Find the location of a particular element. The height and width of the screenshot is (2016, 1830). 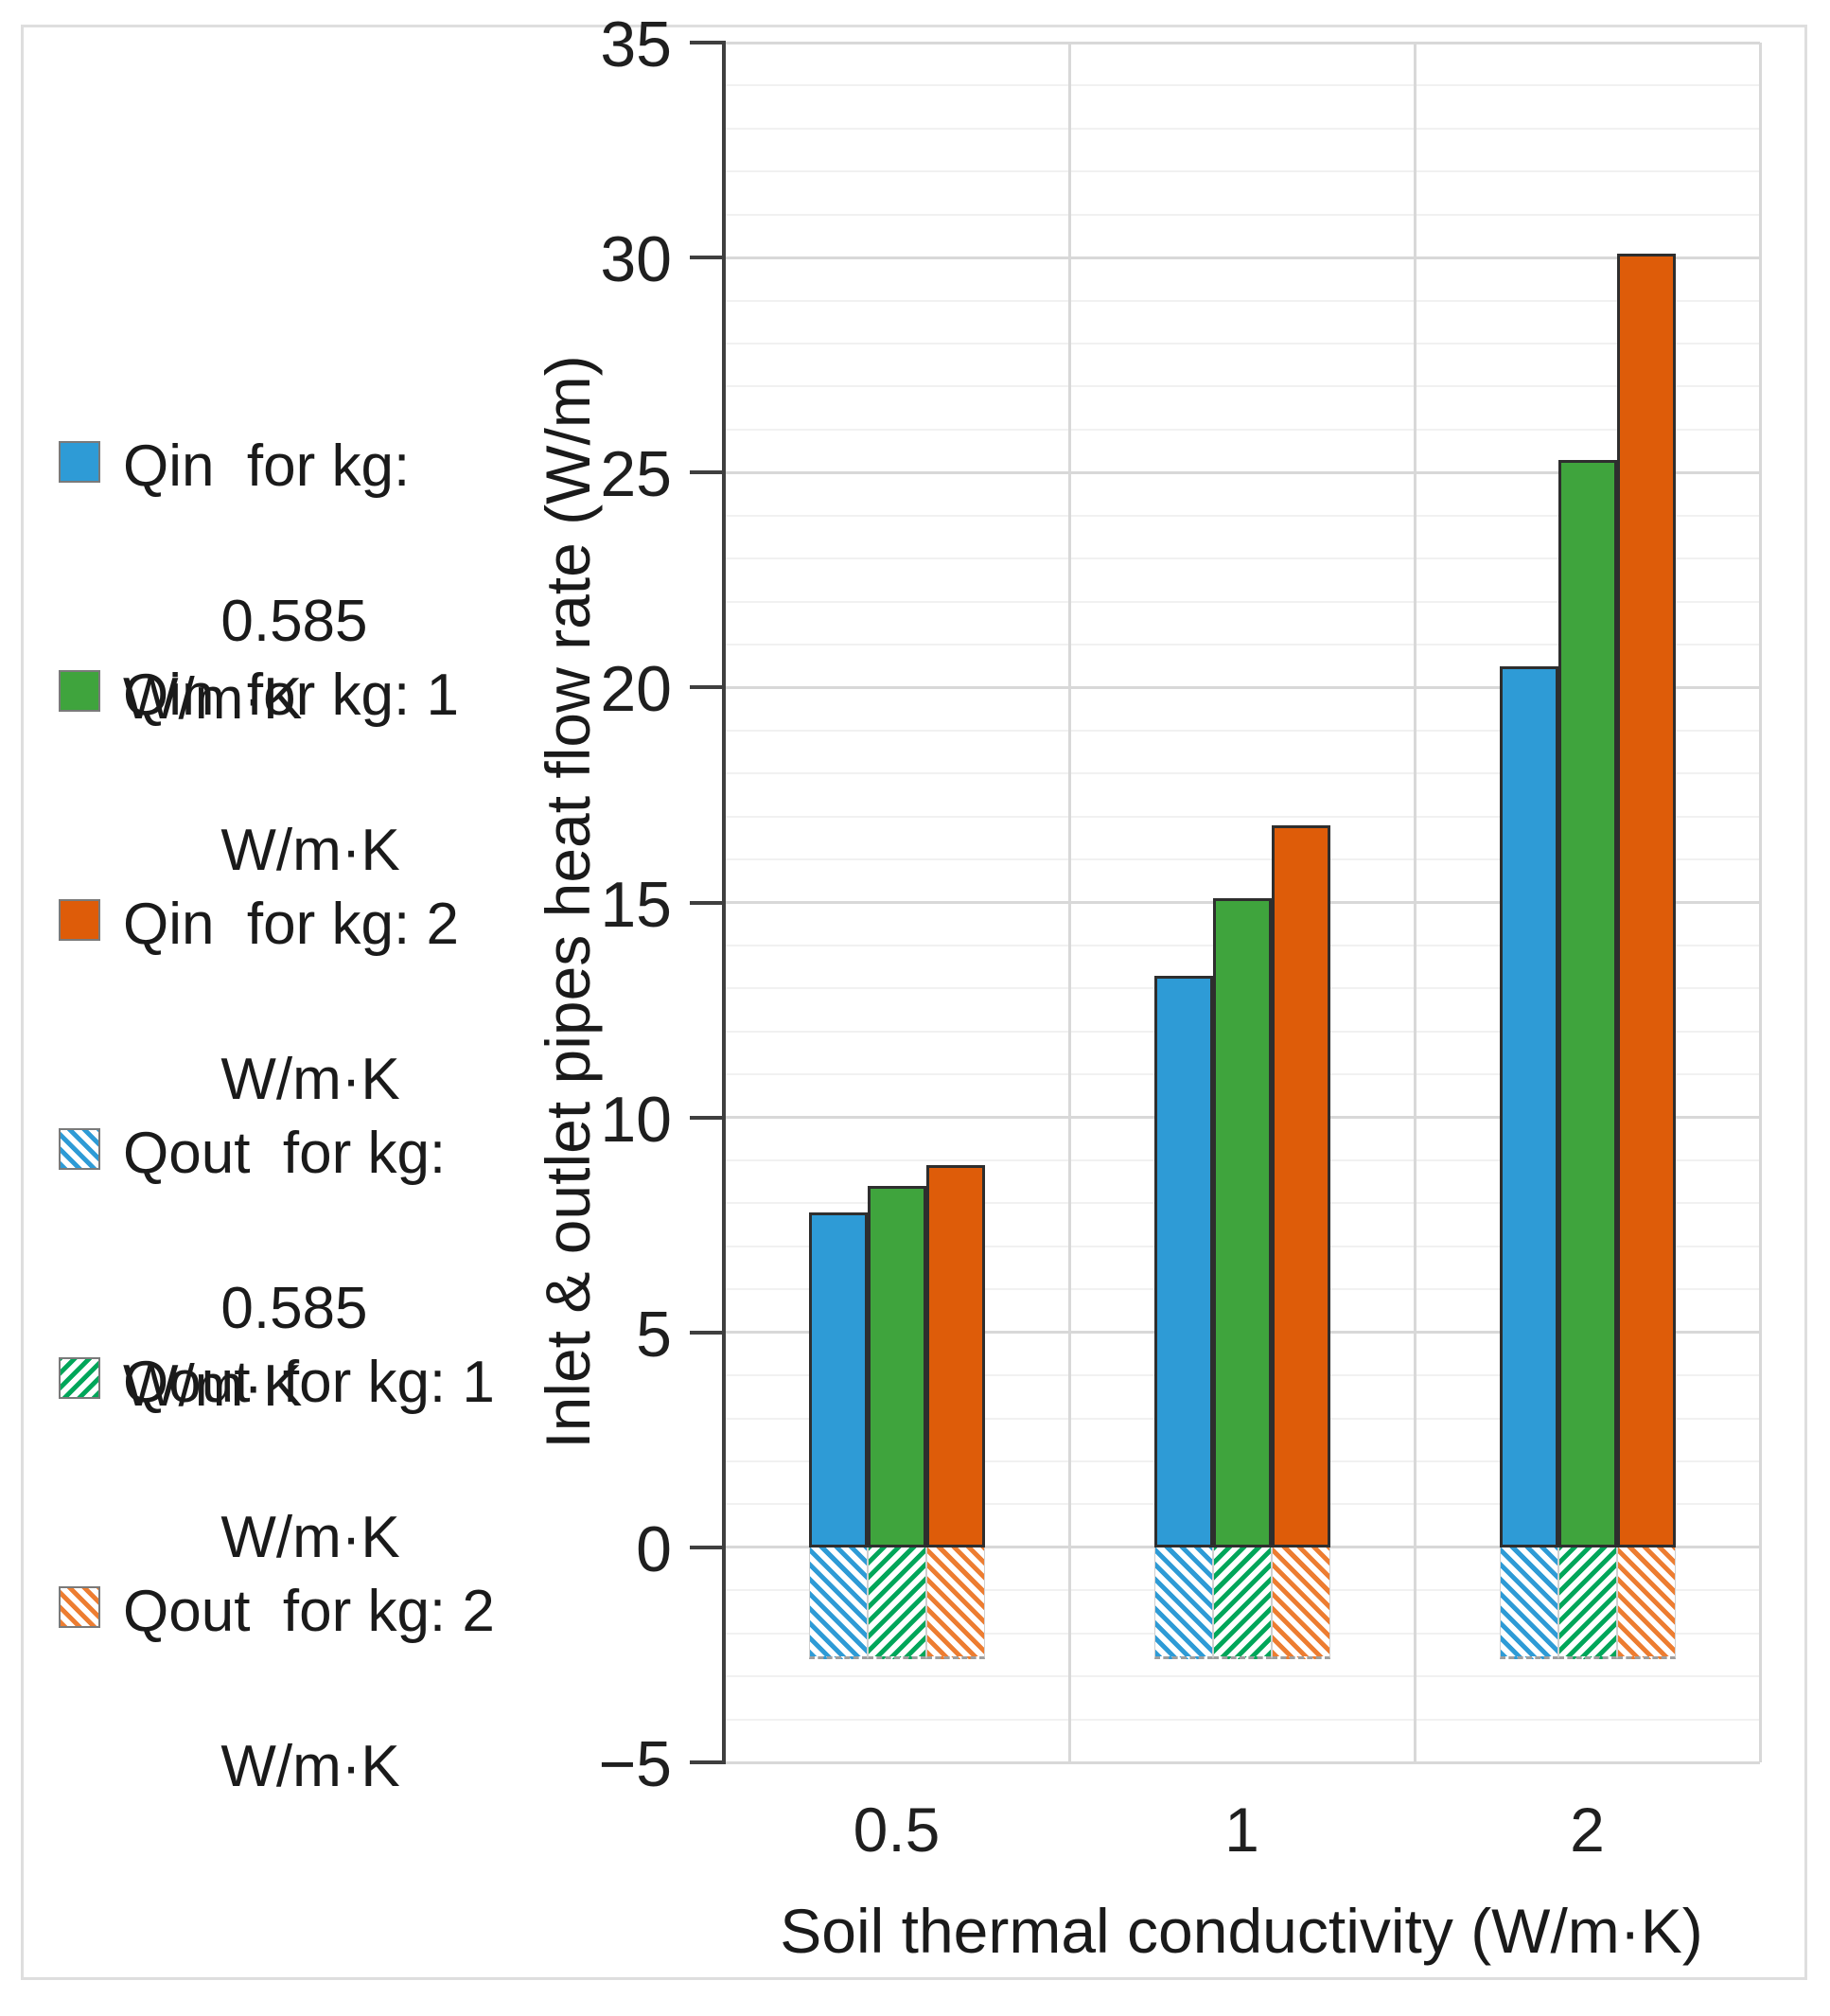

bar-qin-s1-cat2 is located at coordinates (1587, 1003).